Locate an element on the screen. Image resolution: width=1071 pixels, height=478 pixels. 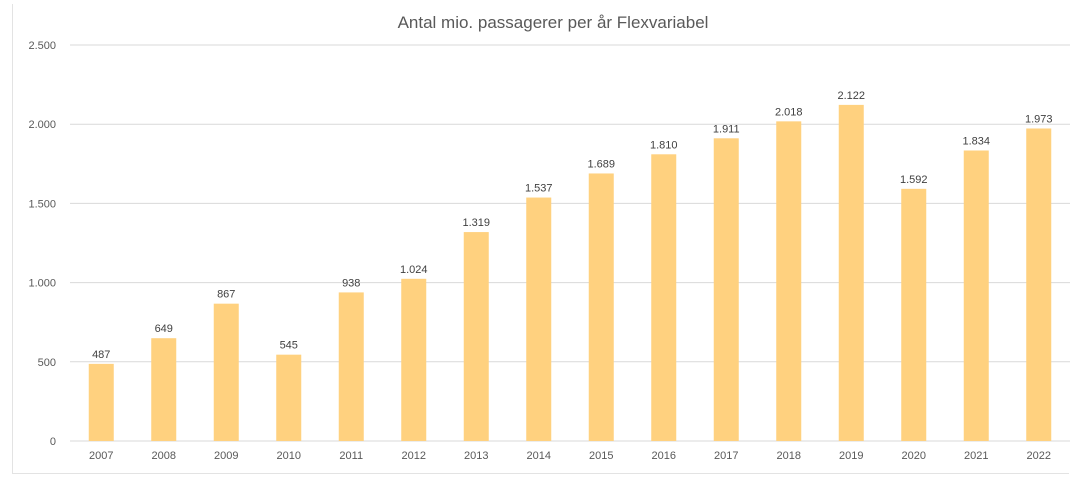
x-tick-label: 2009 is located at coordinates (226, 456).